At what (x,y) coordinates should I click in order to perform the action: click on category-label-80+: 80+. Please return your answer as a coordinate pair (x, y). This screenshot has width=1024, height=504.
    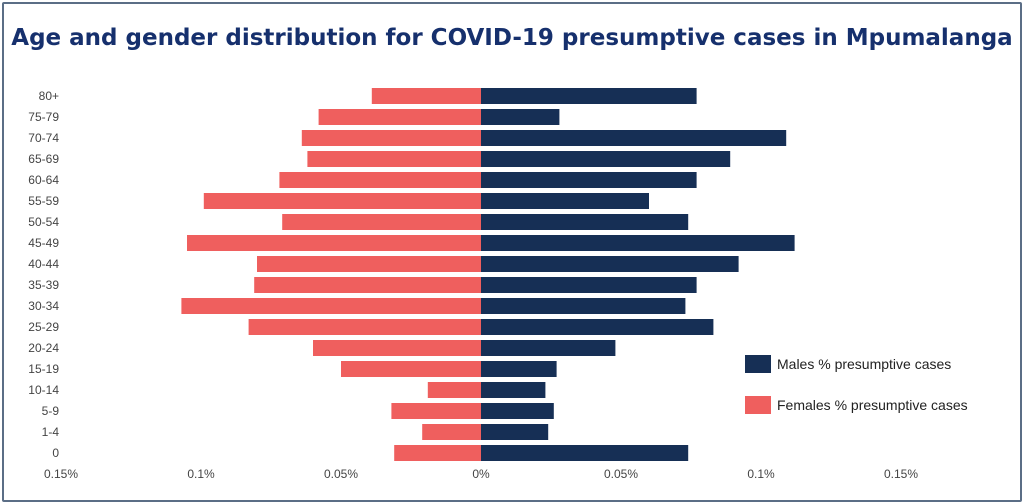
    Looking at the image, I should click on (49, 96).